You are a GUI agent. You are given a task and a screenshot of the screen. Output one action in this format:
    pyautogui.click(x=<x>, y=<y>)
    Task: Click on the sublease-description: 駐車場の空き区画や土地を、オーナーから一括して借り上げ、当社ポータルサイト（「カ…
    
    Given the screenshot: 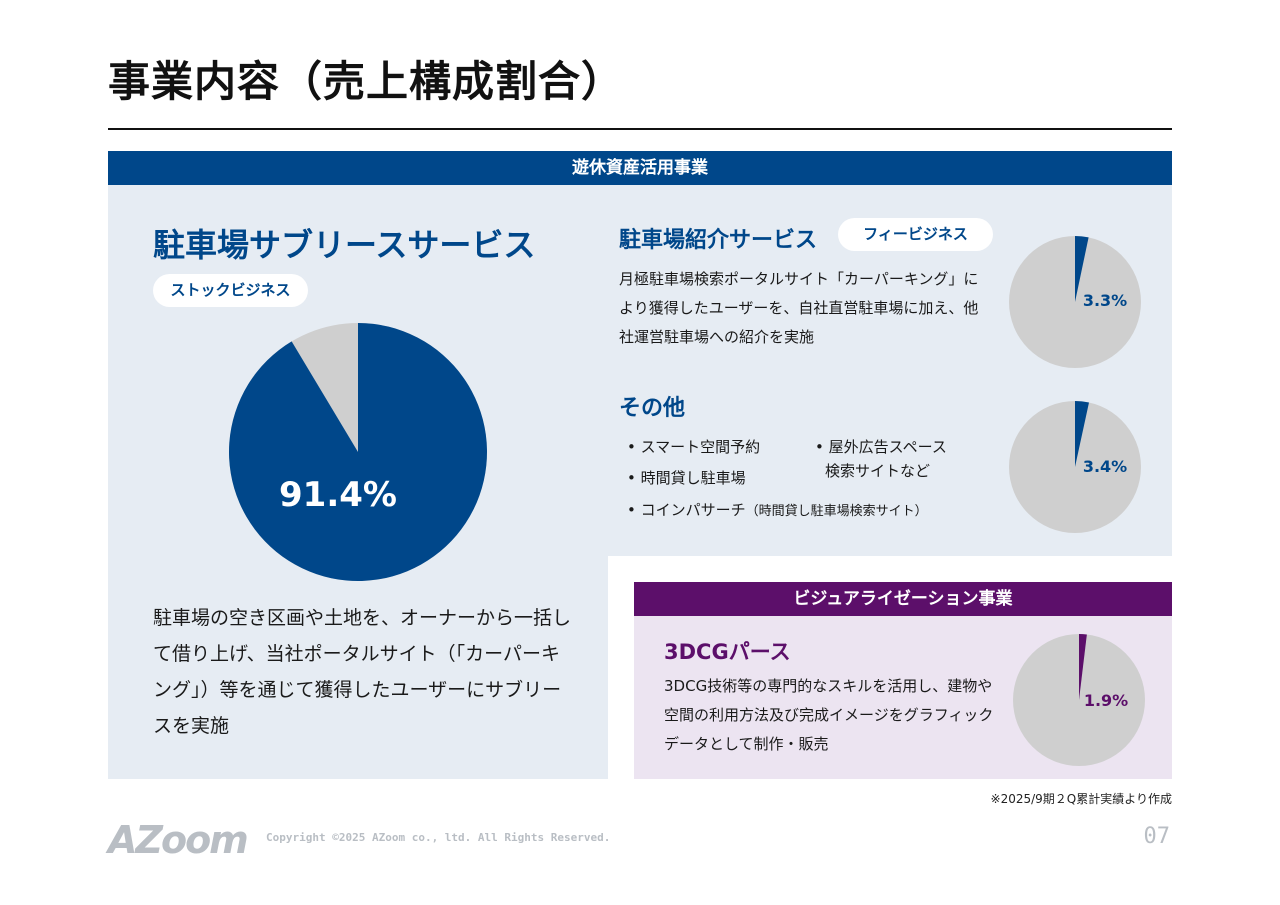 What is the action you would take?
    pyautogui.click(x=362, y=672)
    